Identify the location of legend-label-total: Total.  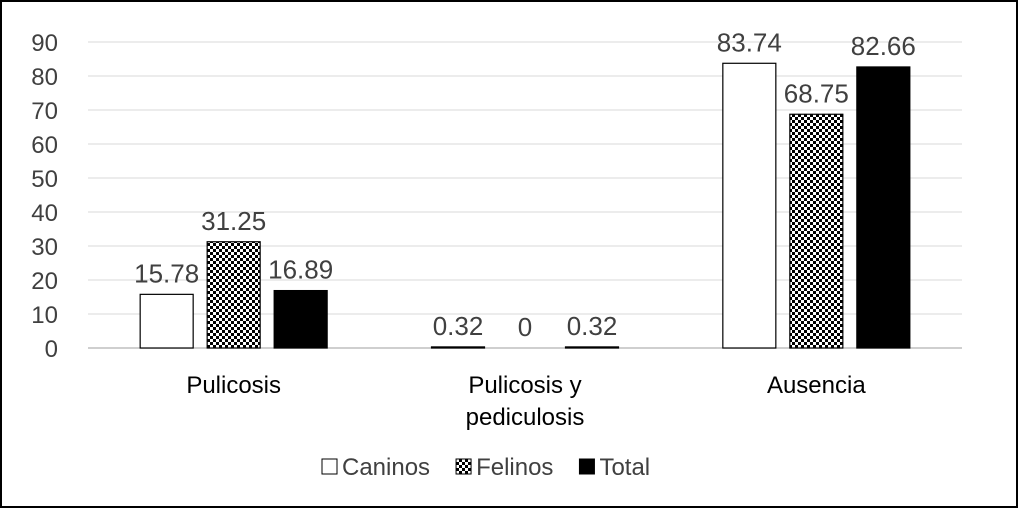
(624, 467).